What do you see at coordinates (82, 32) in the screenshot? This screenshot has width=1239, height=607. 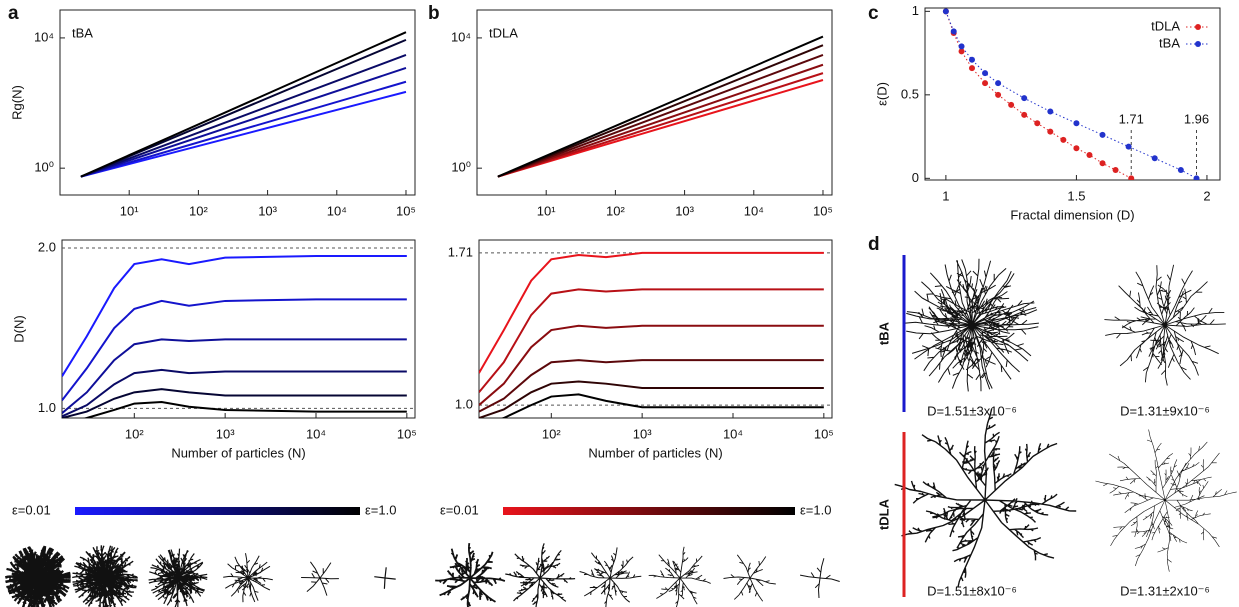 I see `panel-subtitle: tBA` at bounding box center [82, 32].